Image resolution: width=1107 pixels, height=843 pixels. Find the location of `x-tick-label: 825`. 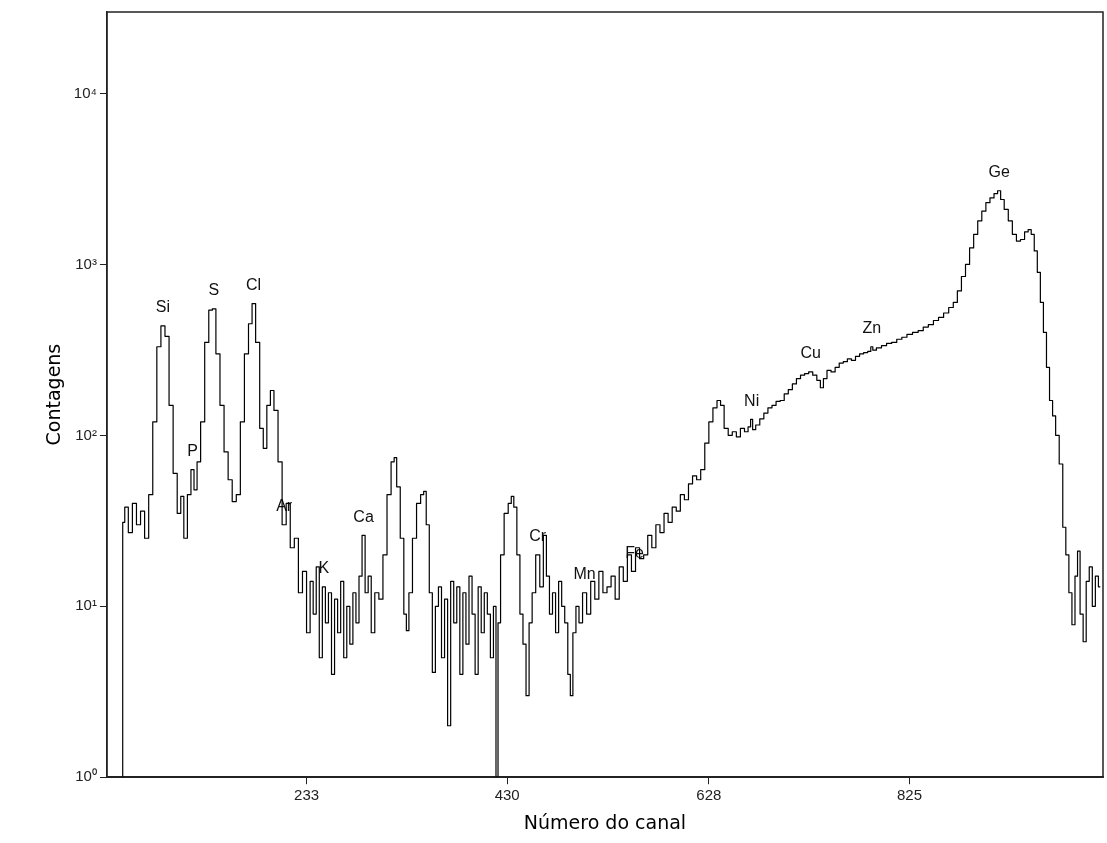

x-tick-label: 825 is located at coordinates (909, 795).